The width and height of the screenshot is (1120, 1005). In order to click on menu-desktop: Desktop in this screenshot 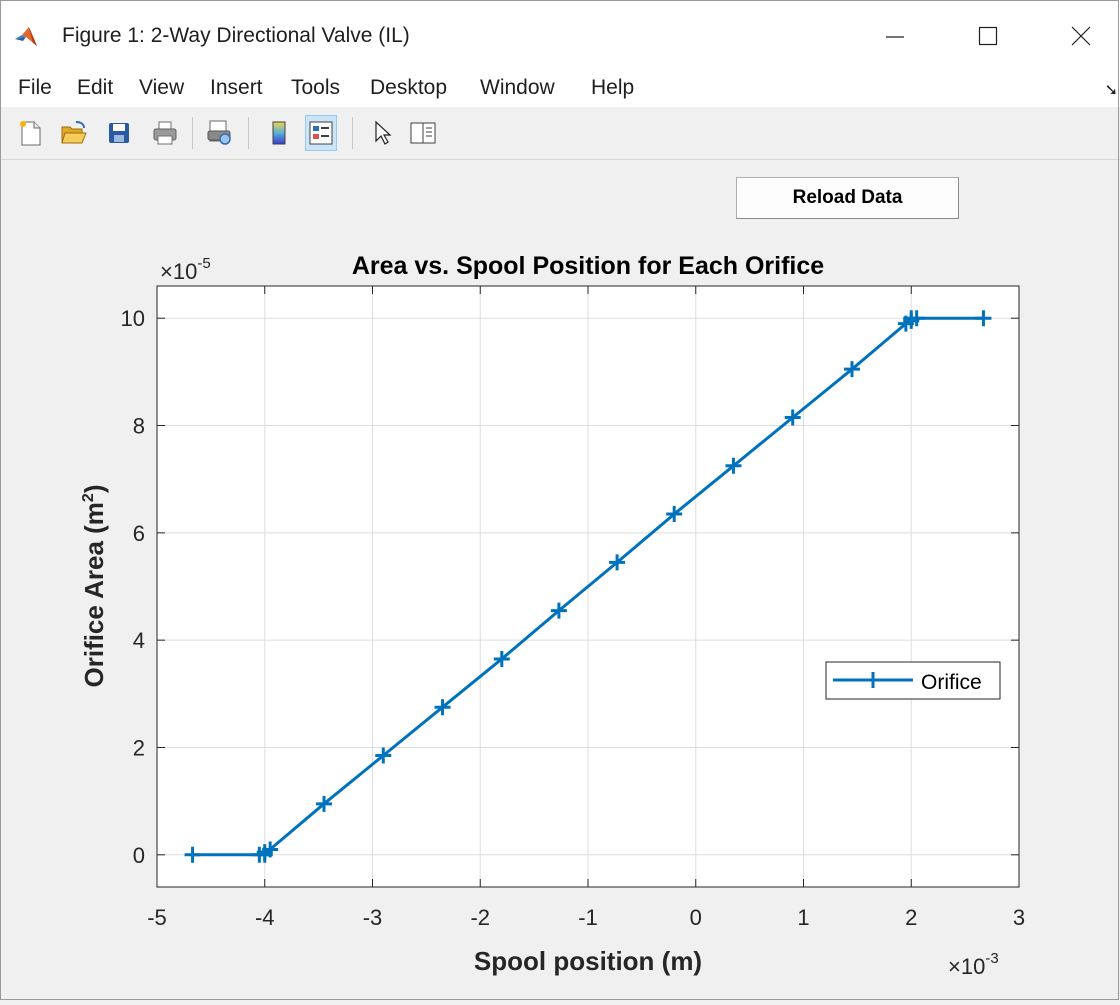, I will do `click(409, 87)`.